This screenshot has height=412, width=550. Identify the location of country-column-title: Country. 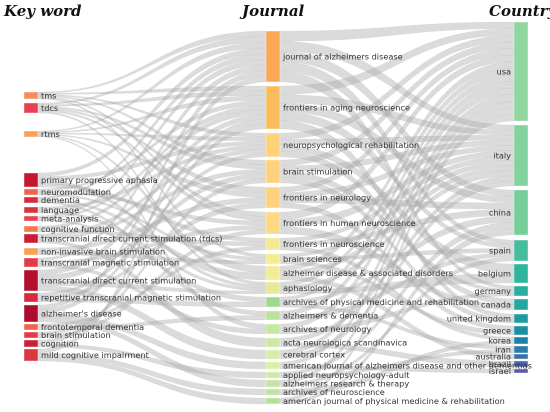
(519, 11).